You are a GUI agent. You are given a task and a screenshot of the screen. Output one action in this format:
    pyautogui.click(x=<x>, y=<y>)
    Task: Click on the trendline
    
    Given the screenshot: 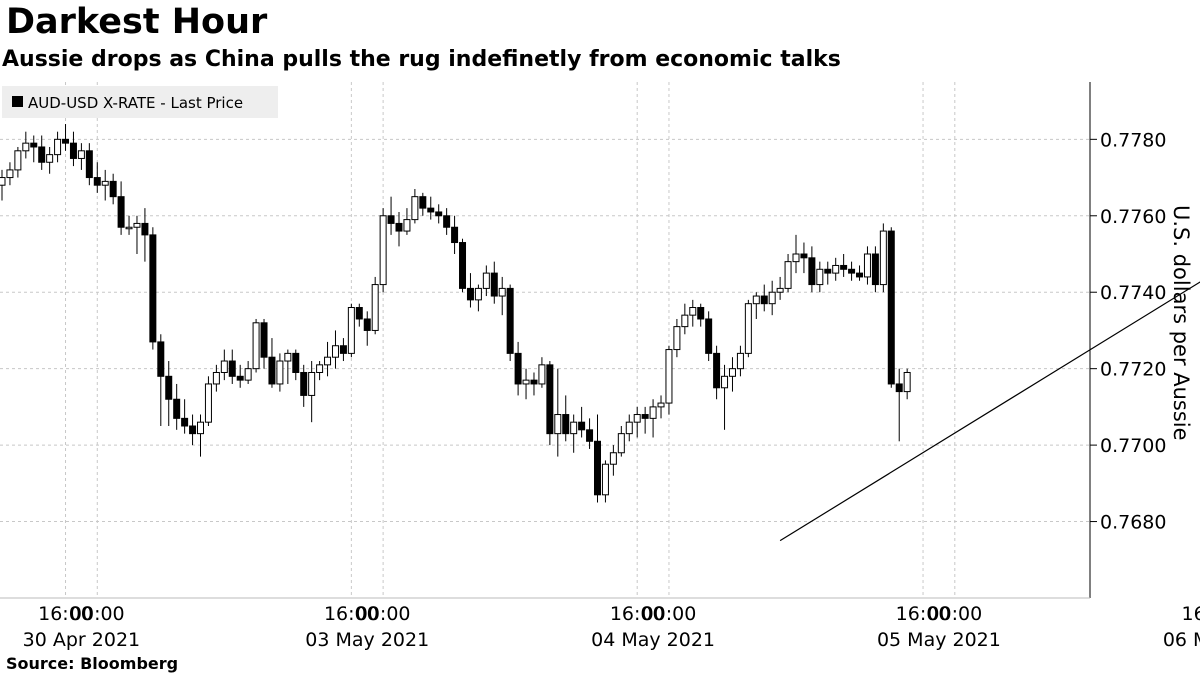 What is the action you would take?
    pyautogui.click(x=989, y=411)
    